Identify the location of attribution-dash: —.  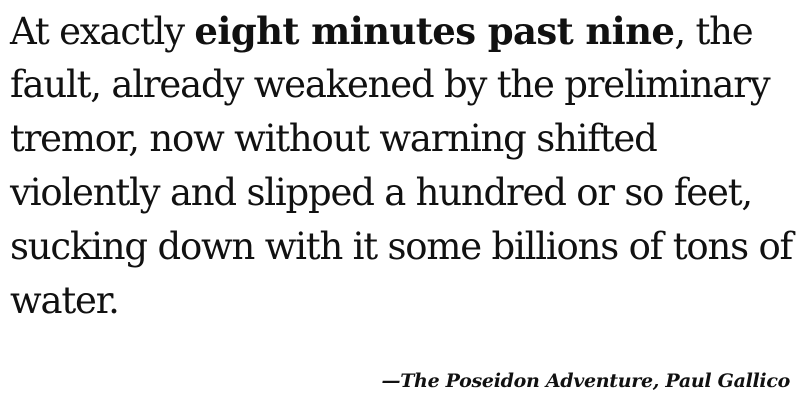
(391, 381).